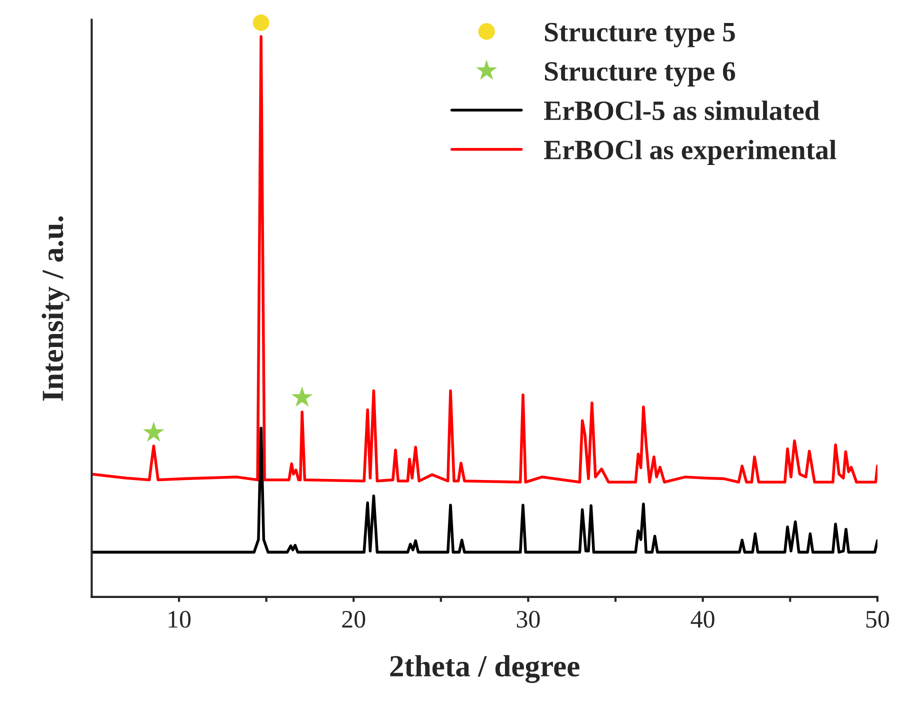  Describe the element at coordinates (877, 619) in the screenshot. I see `x-tick-label: 50` at that location.